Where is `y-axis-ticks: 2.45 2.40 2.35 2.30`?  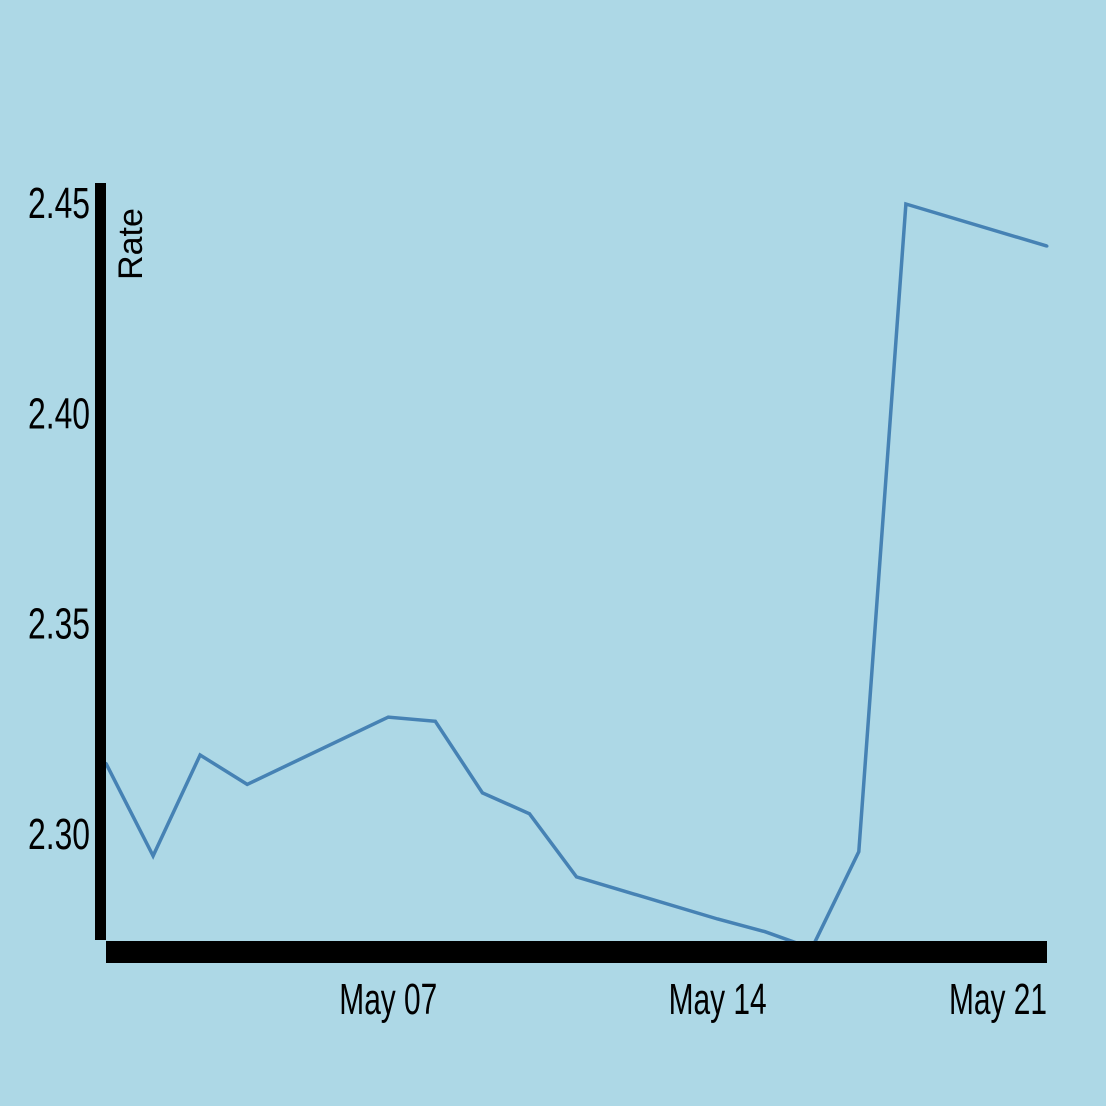 y-axis-ticks: 2.45 2.40 2.35 2.30 is located at coordinates (59, 519).